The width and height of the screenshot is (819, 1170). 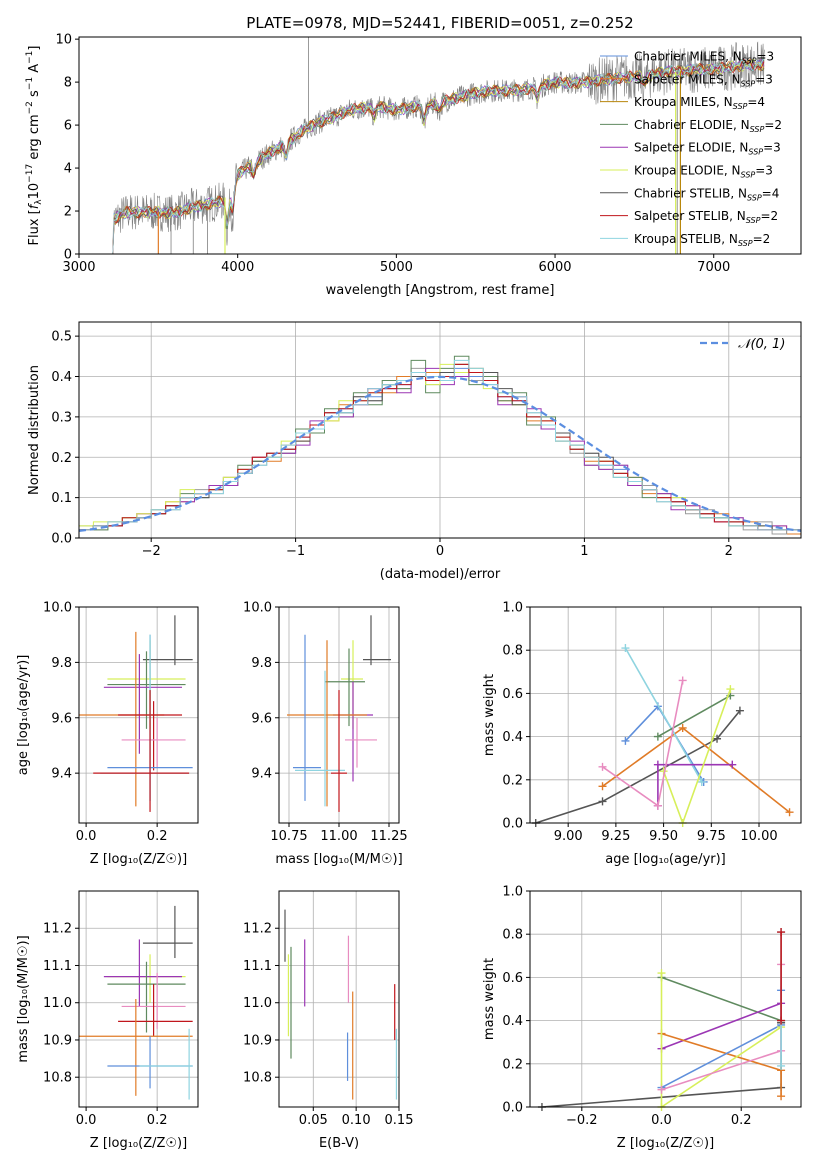 What do you see at coordinates (68, 83) in the screenshot?
I see `y-tick-label: 8` at bounding box center [68, 83].